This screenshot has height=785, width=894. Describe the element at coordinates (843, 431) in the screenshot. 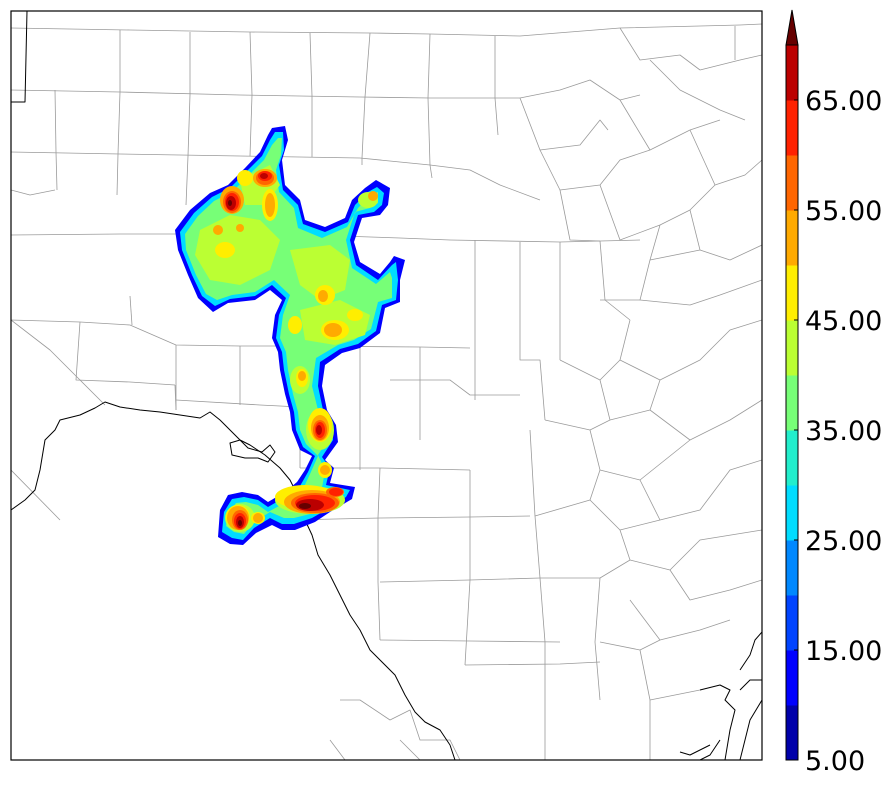

I see `colorbar-tick-label: 35.00` at that location.